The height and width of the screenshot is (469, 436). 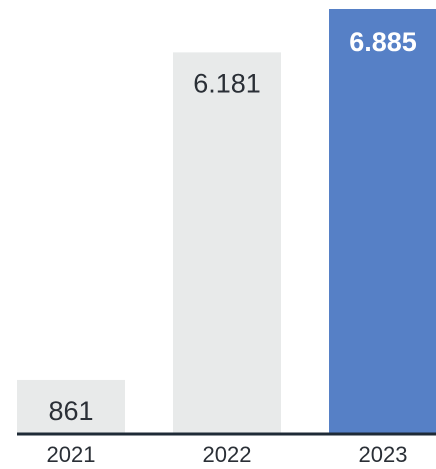 I want to click on x-tick-labels-group: 2021 2022 2023, so click(x=227, y=454).